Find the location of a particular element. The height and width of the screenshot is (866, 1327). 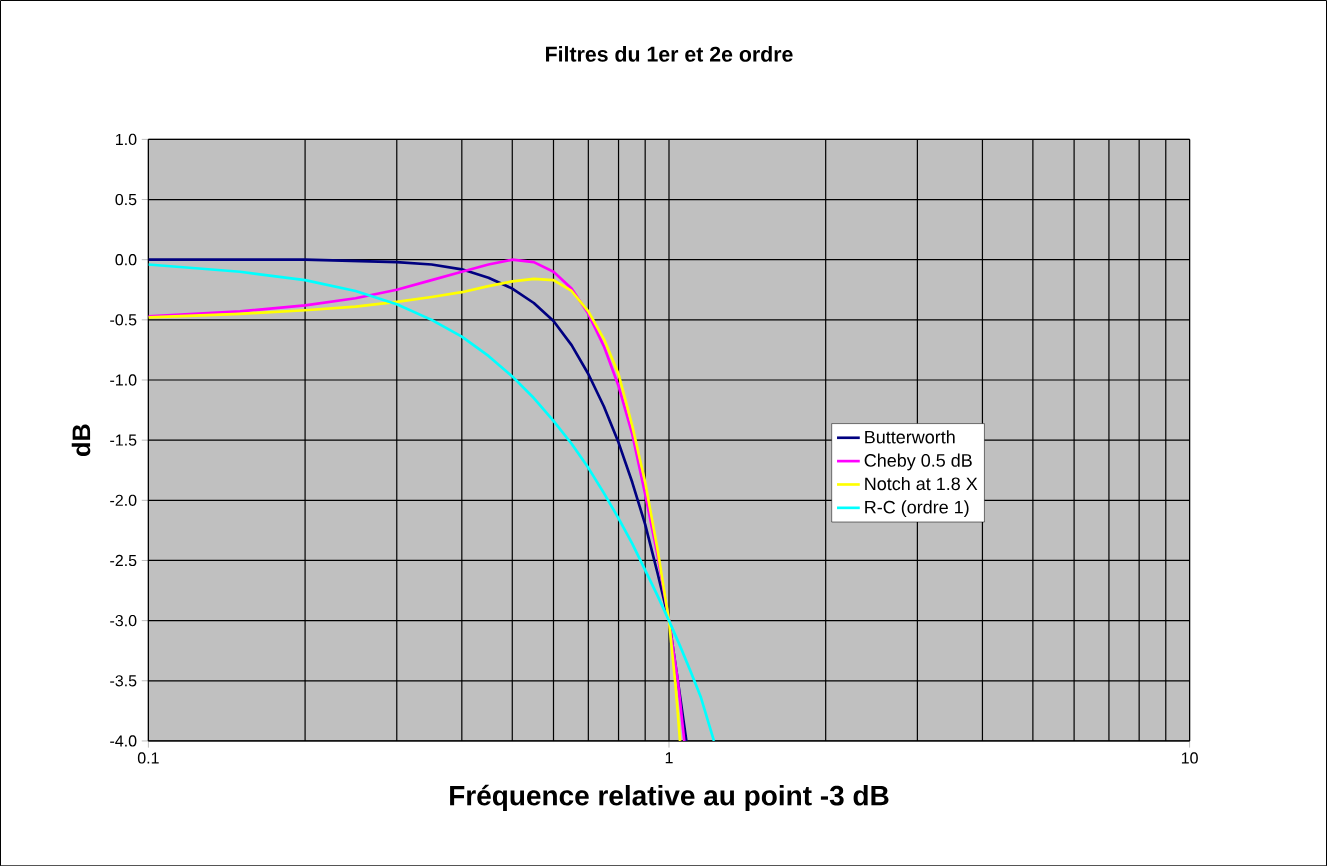

y-tick-label: -2.5 is located at coordinates (123, 560).